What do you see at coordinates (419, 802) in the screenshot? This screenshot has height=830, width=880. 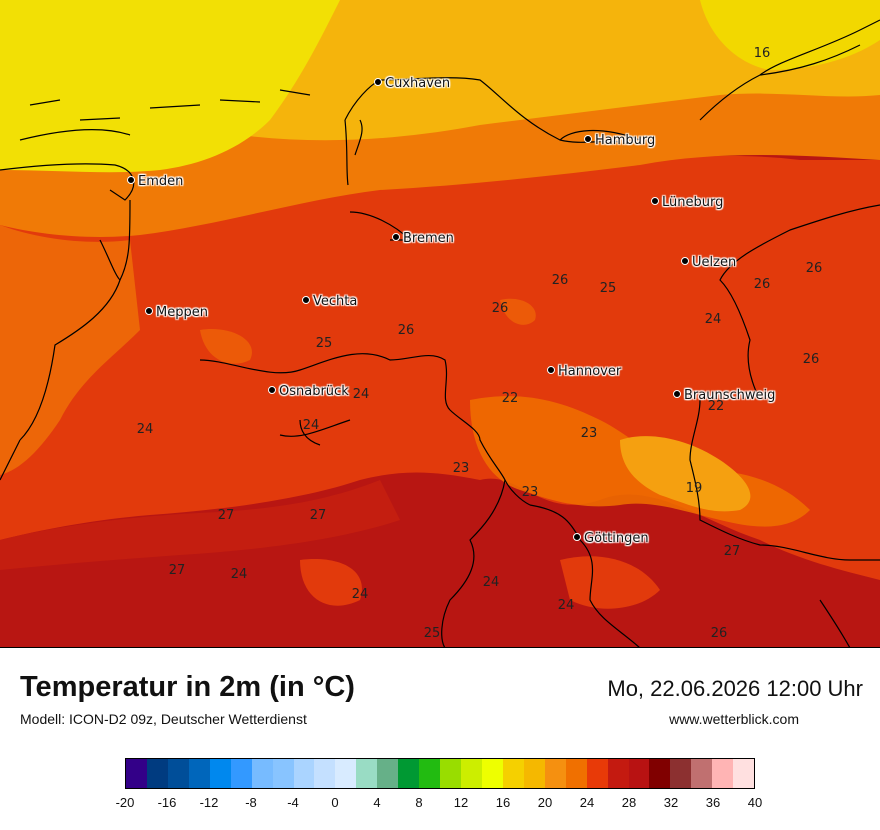 I see `legend-tick-label: 8` at bounding box center [419, 802].